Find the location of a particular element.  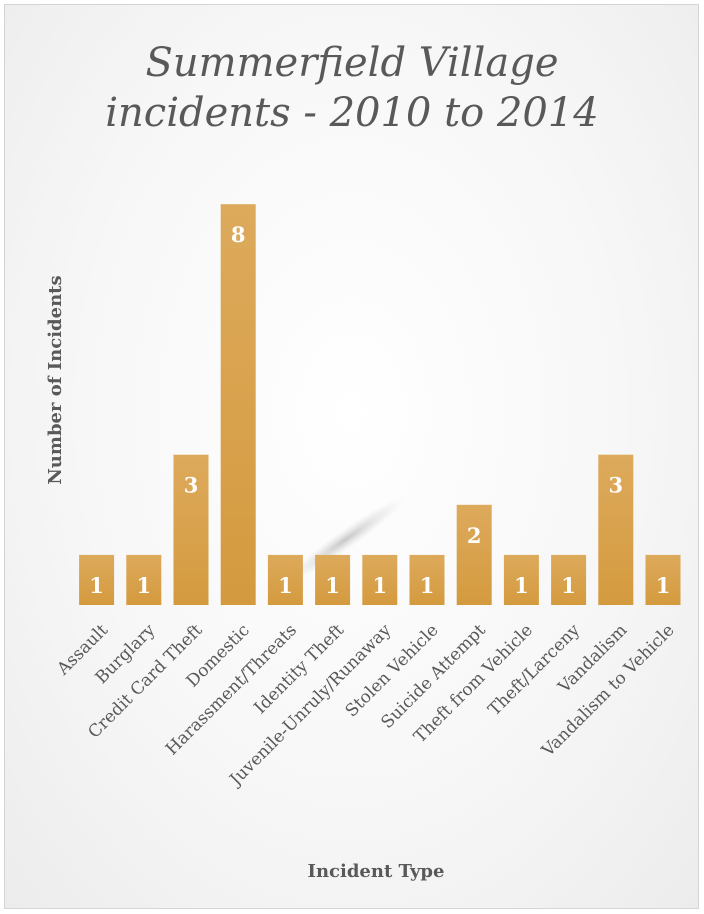

bar-theft-larceny is located at coordinates (569, 579).